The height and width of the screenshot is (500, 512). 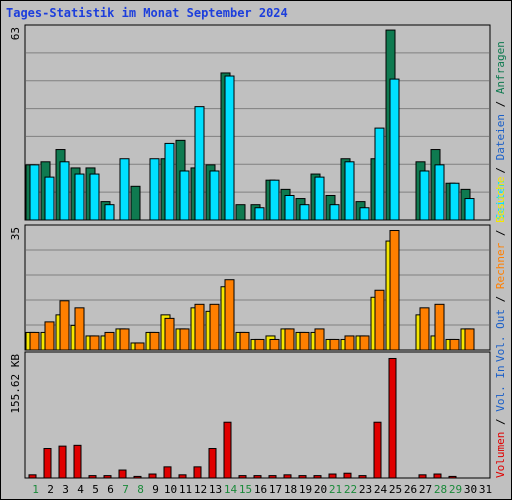 What do you see at coordinates (440, 489) in the screenshot?
I see `day-label-28: 28` at bounding box center [440, 489].